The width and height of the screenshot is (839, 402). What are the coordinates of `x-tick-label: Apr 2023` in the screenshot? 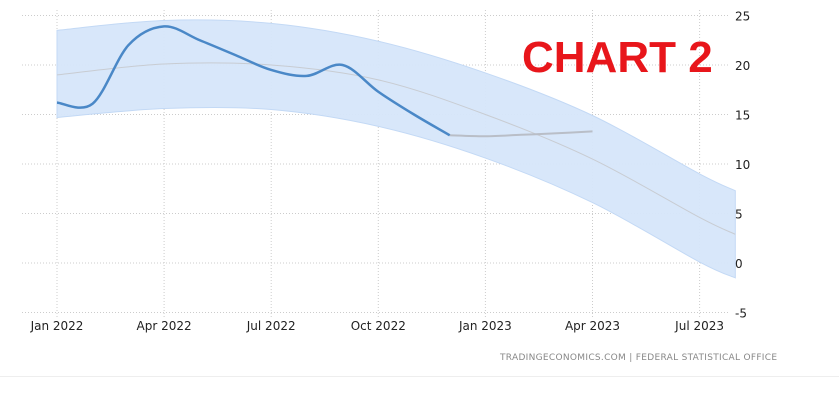 It's located at (592, 326).